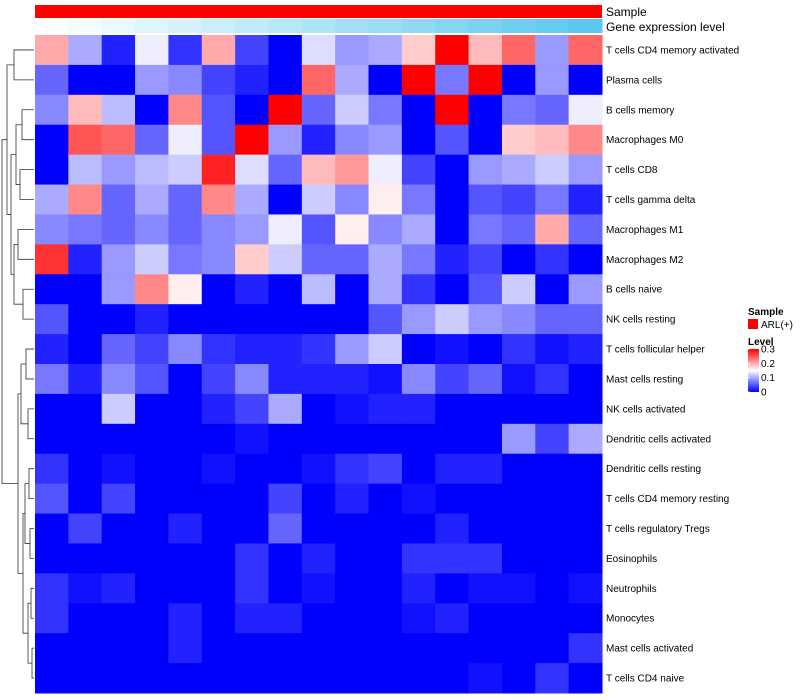 The image size is (800, 700). I want to click on legend-tick-label: 0.3, so click(768, 350).